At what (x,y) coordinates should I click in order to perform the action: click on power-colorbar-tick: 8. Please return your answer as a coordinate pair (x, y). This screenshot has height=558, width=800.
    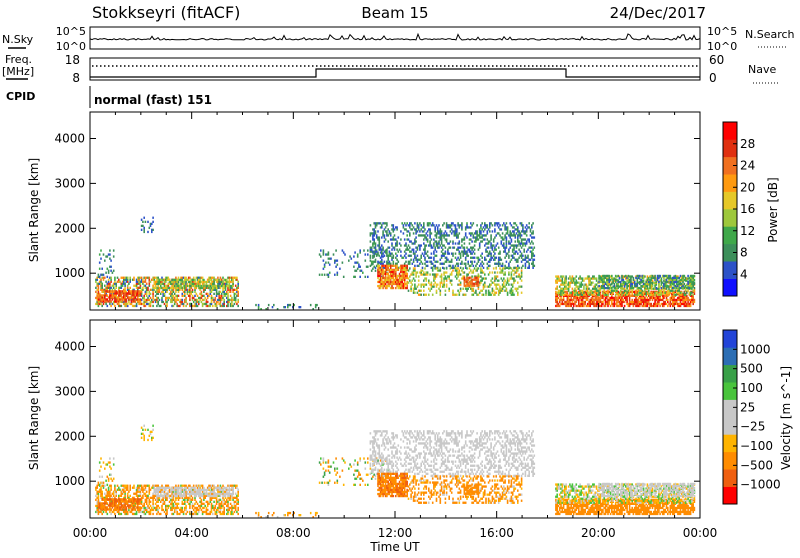
    Looking at the image, I should click on (744, 253).